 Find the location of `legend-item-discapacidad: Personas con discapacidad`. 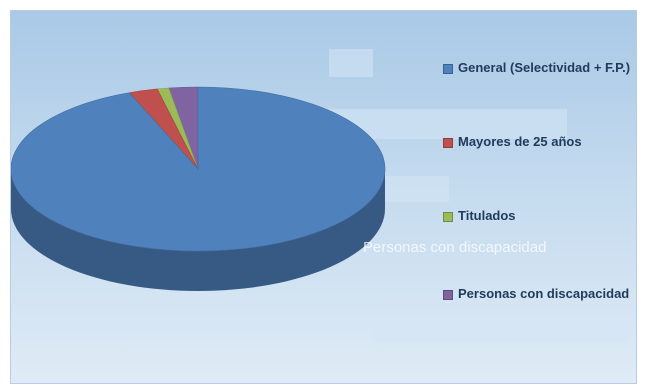

legend-item-discapacidad: Personas con discapacidad is located at coordinates (538, 293).